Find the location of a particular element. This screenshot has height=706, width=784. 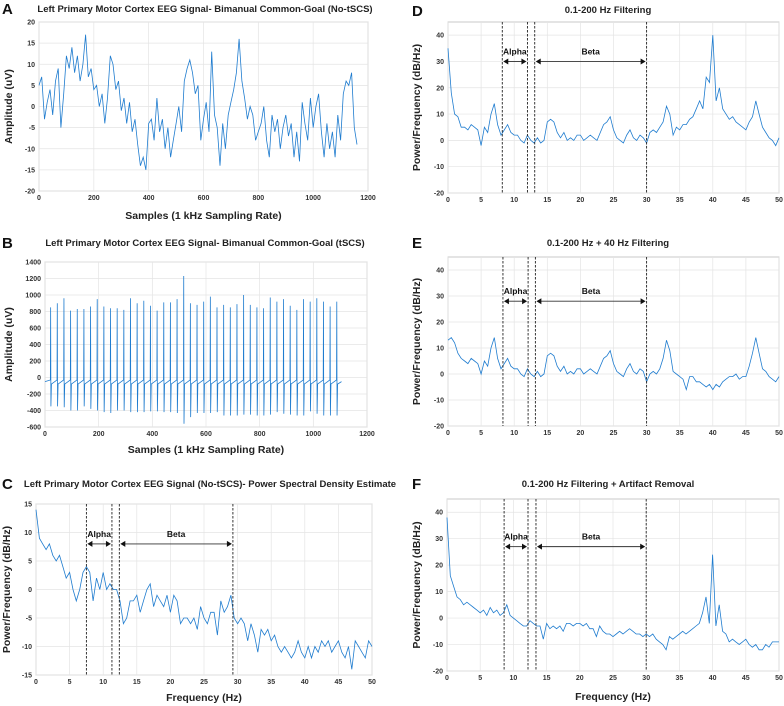

x-tick-label: 5 is located at coordinates (70, 682).